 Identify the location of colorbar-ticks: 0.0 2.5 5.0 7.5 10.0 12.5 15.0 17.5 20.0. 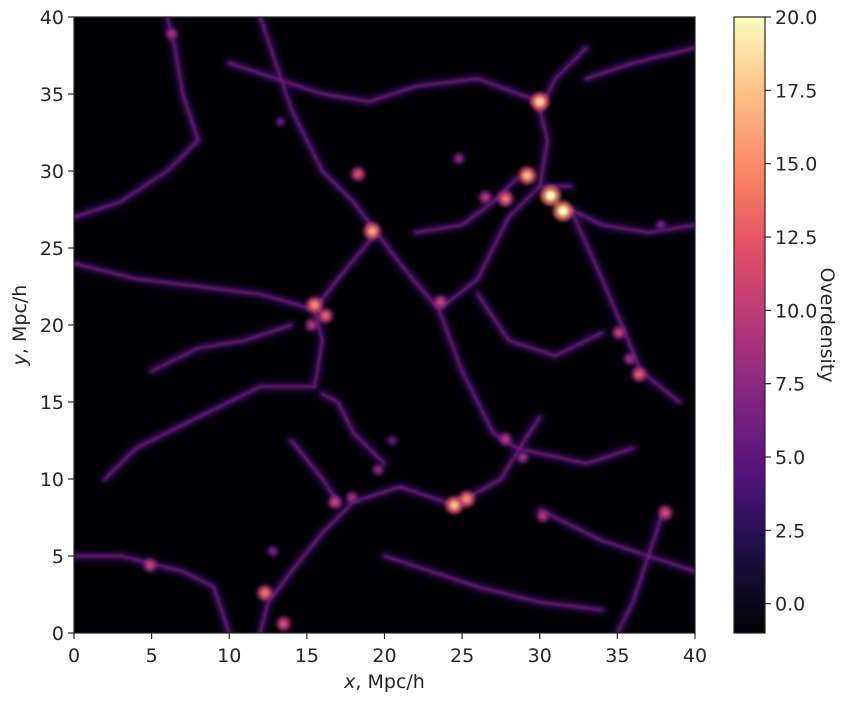
(791, 311).